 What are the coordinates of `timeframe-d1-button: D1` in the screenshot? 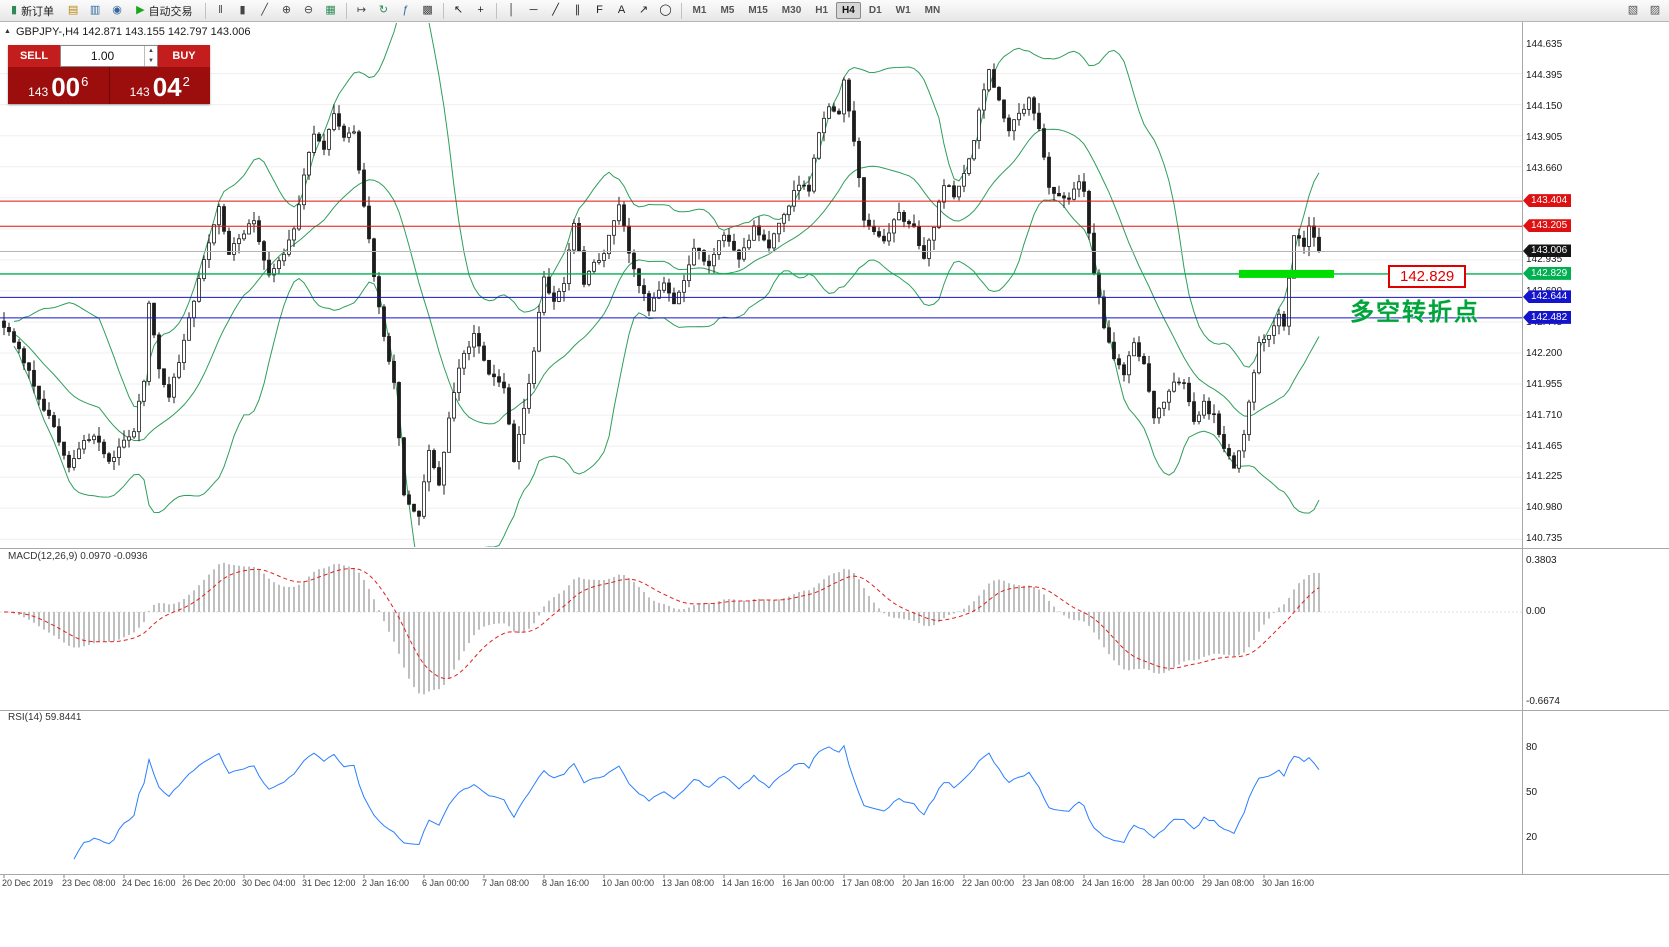 It's located at (875, 10).